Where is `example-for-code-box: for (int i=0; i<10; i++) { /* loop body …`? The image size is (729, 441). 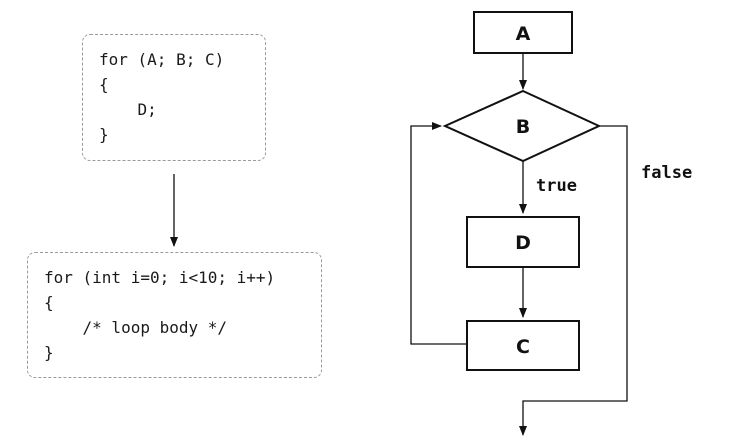 example-for-code-box: for (int i=0; i<10; i++) { /* loop body … is located at coordinates (174, 315).